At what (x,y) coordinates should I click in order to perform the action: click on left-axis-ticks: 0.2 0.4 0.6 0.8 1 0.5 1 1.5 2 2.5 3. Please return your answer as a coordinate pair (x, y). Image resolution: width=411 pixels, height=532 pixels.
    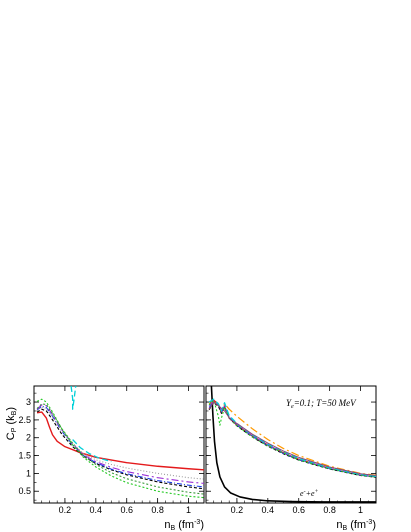
    Looking at the image, I should click on (111, 450).